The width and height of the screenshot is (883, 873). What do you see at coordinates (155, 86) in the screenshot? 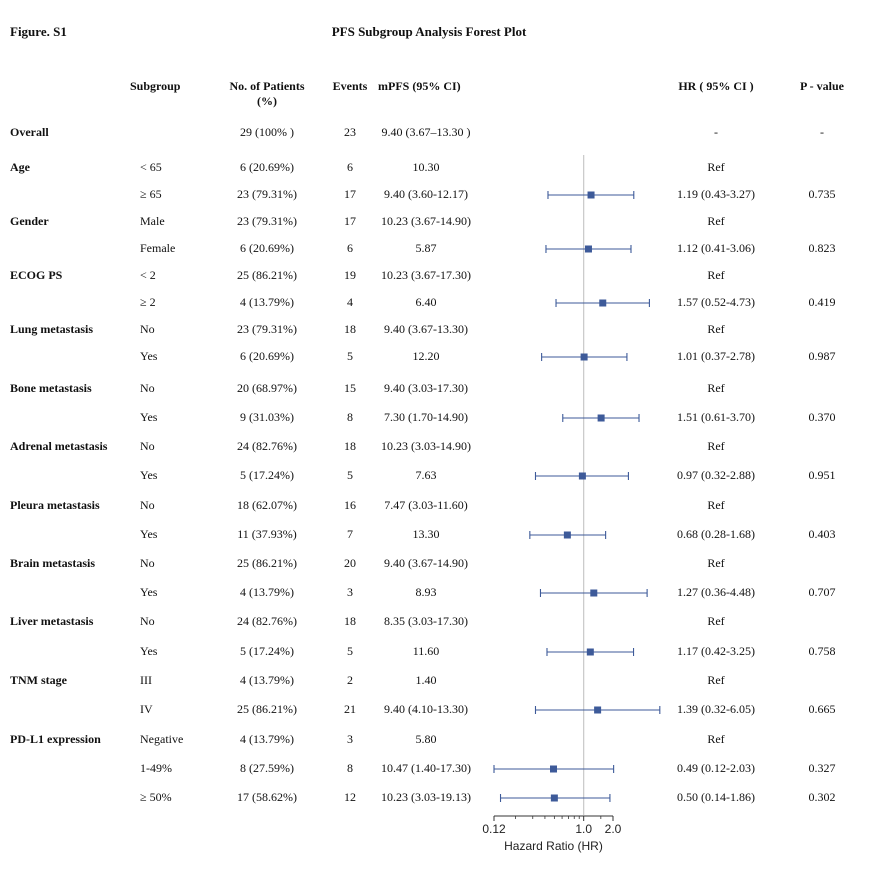
I see `header-subgroup: Subgroup` at bounding box center [155, 86].